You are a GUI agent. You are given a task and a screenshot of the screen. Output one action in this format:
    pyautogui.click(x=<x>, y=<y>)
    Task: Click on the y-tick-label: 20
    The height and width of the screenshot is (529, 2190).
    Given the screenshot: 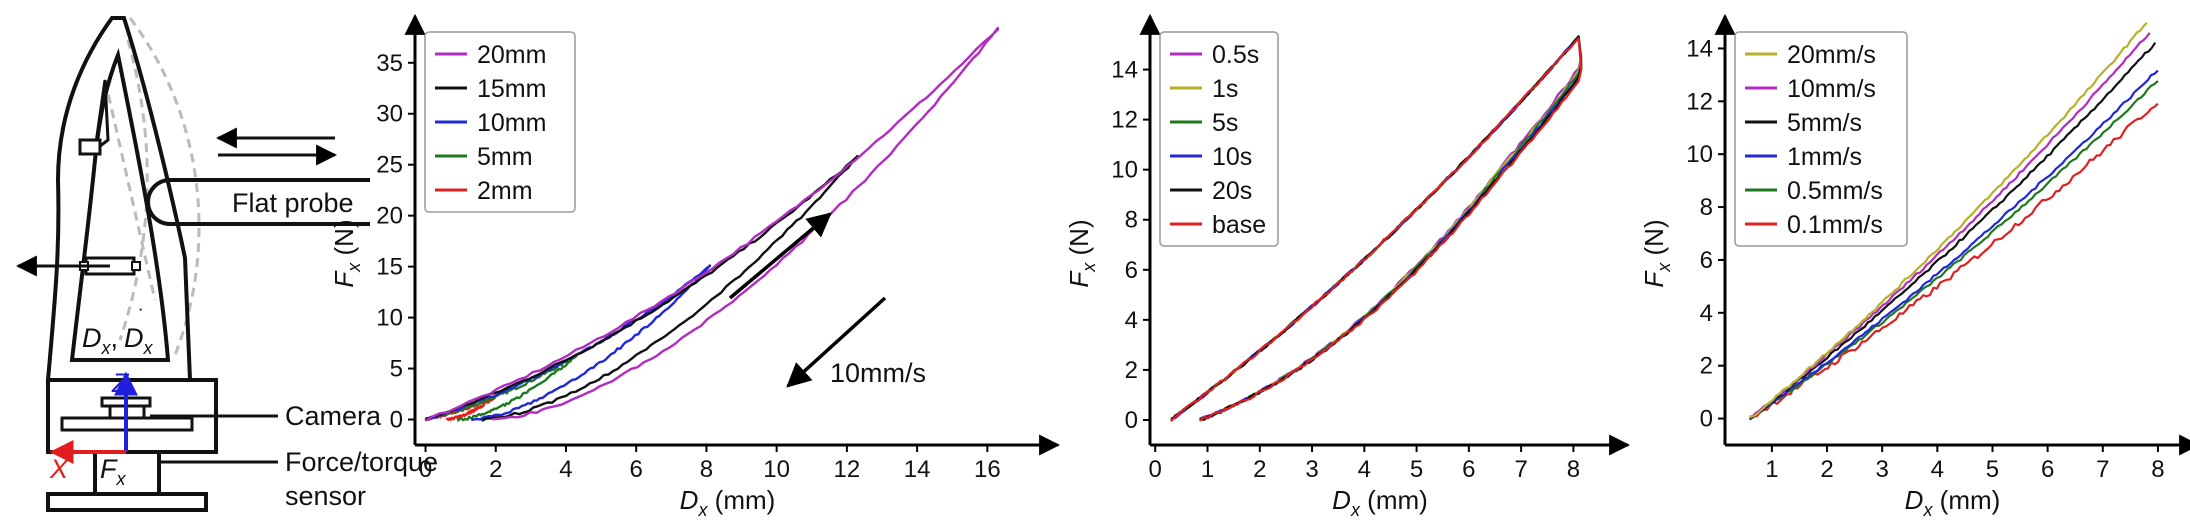 What is the action you would take?
    pyautogui.click(x=389, y=216)
    